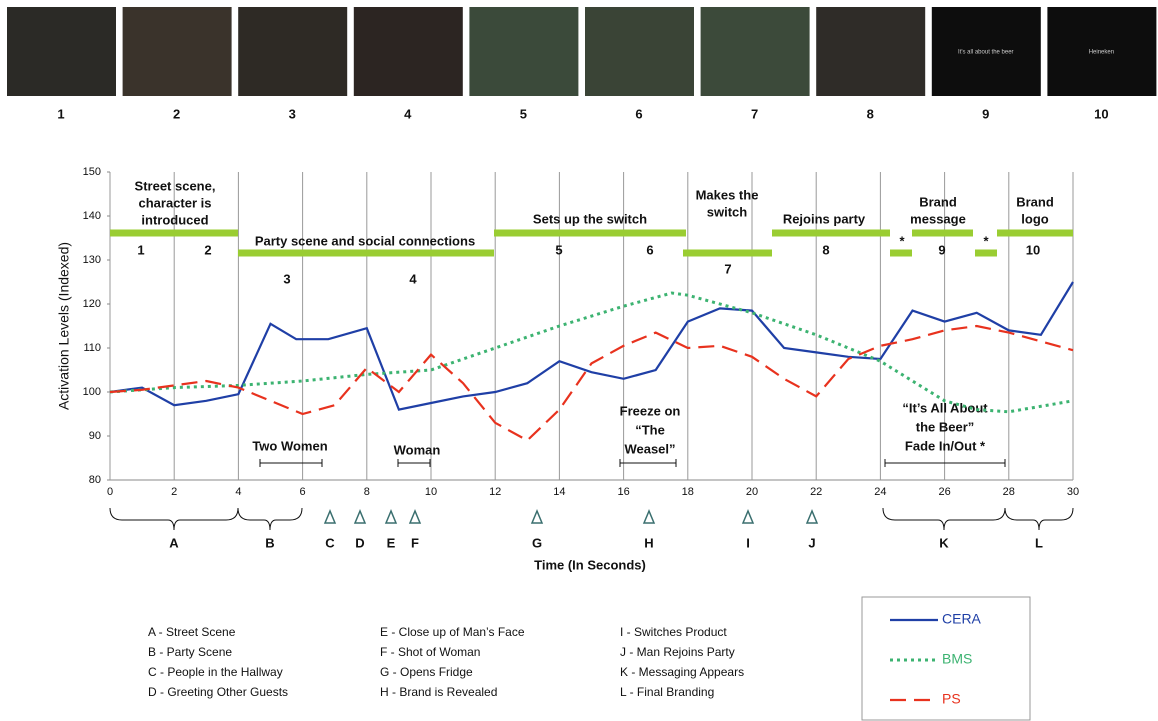 This screenshot has width=1158, height=721. I want to click on frame-label: 4, so click(408, 113).